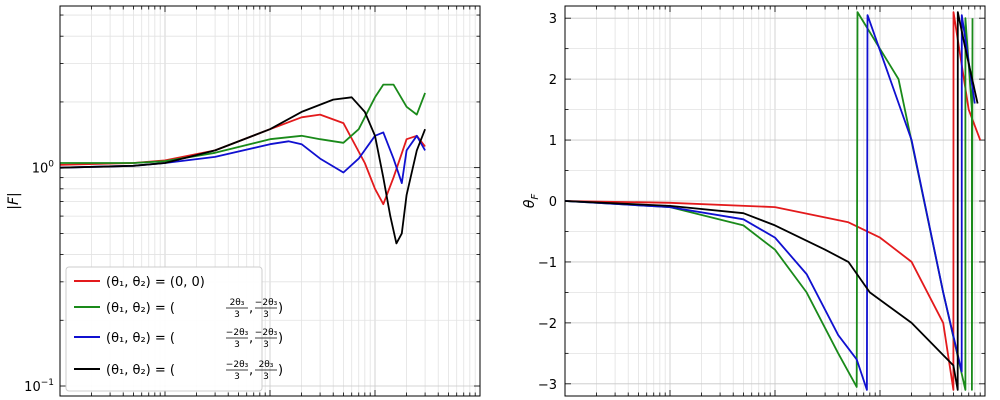 Image resolution: width=1000 pixels, height=400 pixels. What do you see at coordinates (553, 202) in the screenshot?
I see `y-tick-label: 0` at bounding box center [553, 202].